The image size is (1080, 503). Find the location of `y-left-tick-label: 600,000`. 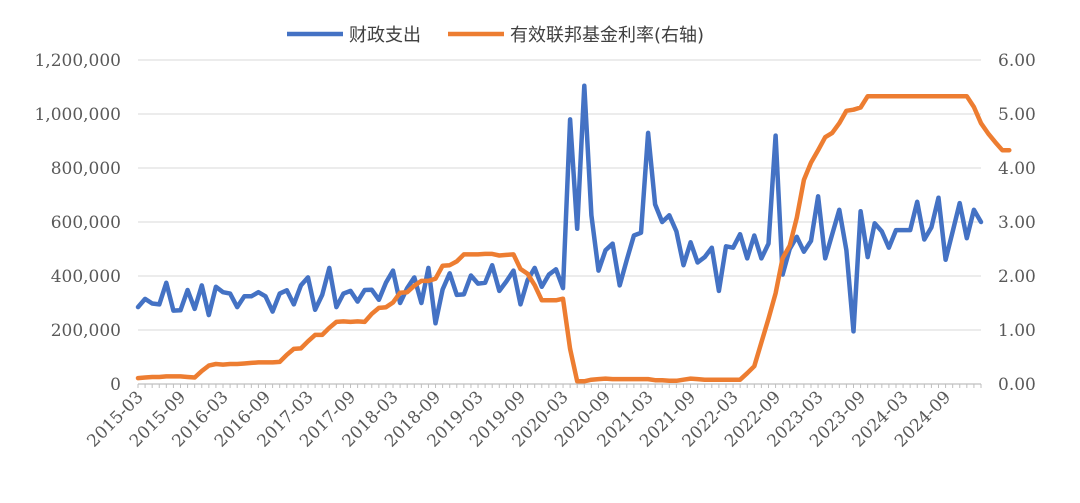

y-left-tick-label: 600,000 is located at coordinates (86, 223).